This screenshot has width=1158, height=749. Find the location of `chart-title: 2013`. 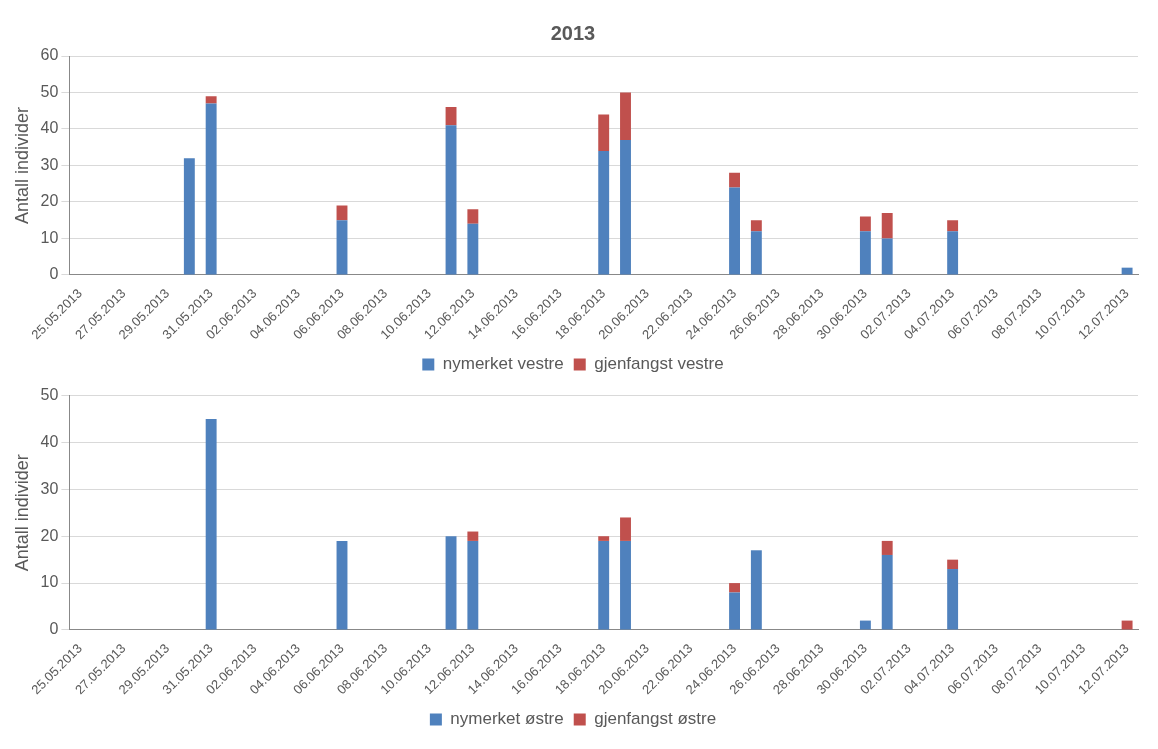

chart-title: 2013 is located at coordinates (573, 32).